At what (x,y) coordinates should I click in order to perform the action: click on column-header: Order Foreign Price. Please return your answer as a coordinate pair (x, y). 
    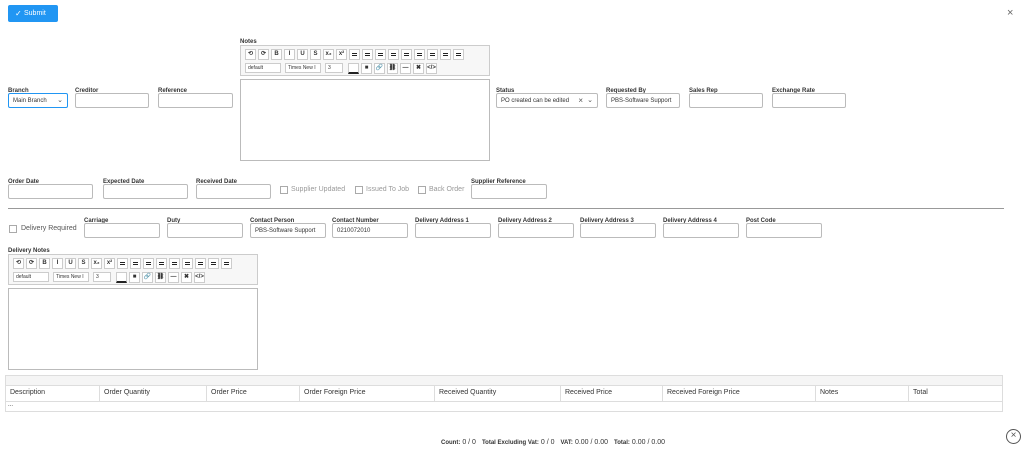
    Looking at the image, I should click on (335, 392).